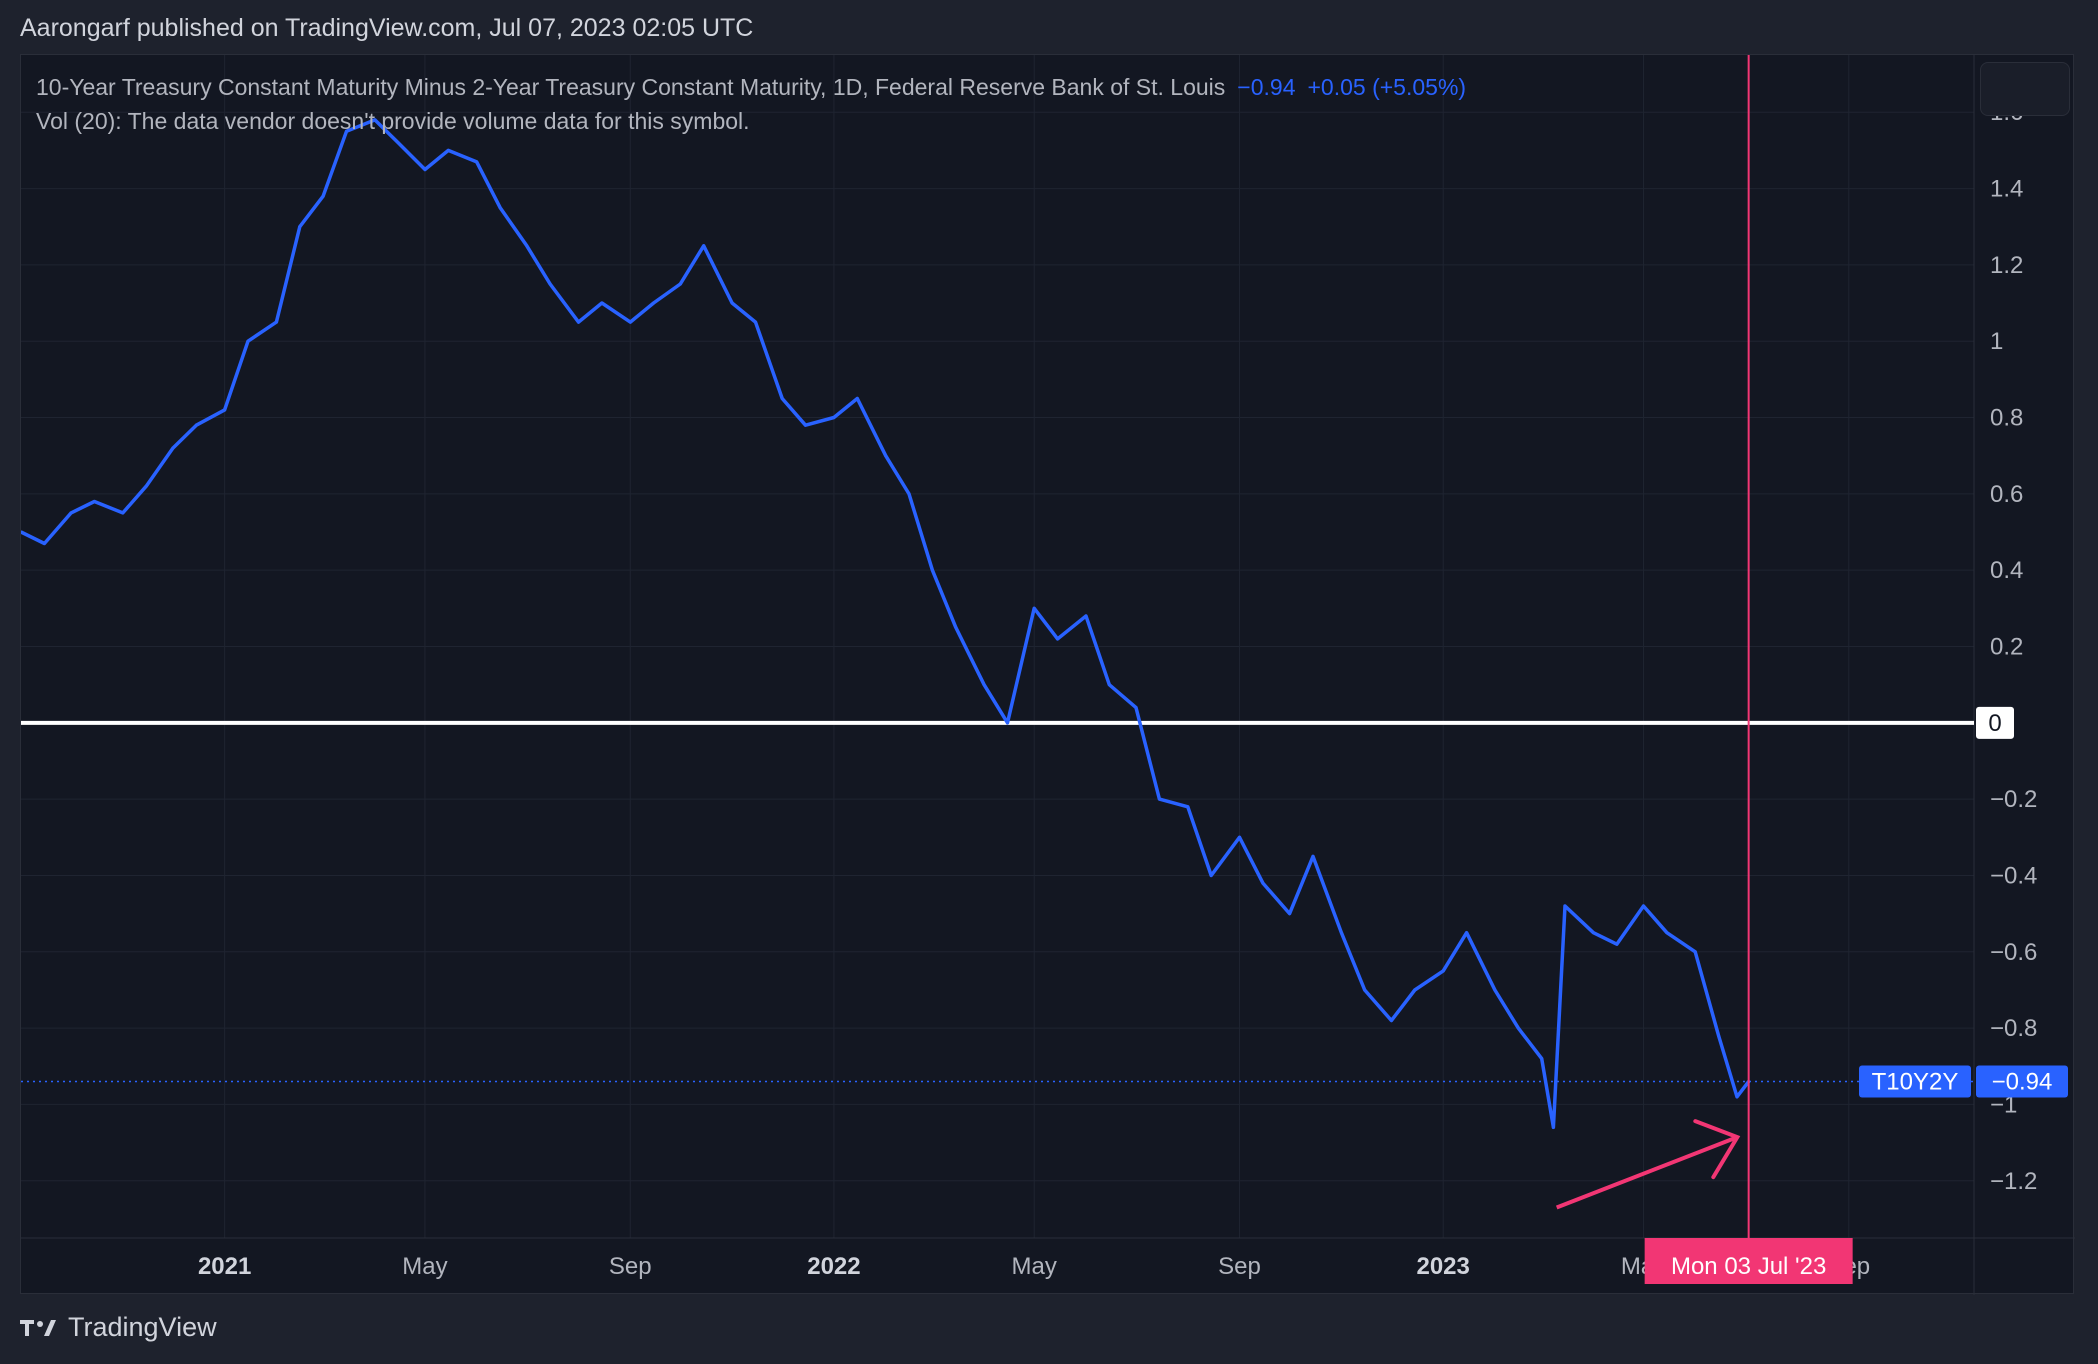  Describe the element at coordinates (2006, 265) in the screenshot. I see `y-tick-label: 1.2` at that location.